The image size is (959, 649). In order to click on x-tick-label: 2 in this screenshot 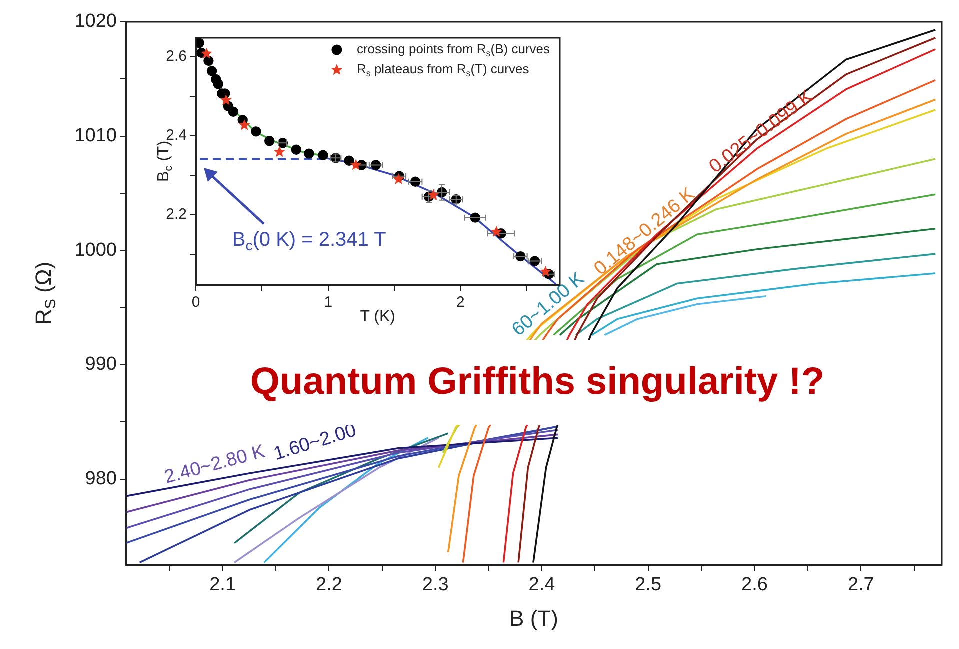, I will do `click(460, 303)`.